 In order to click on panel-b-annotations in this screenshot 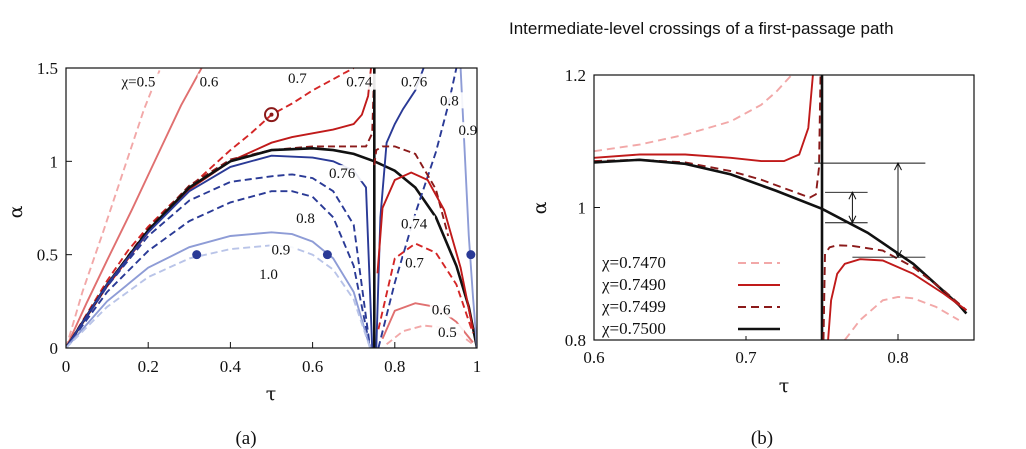, I will do `click(870, 210)`.